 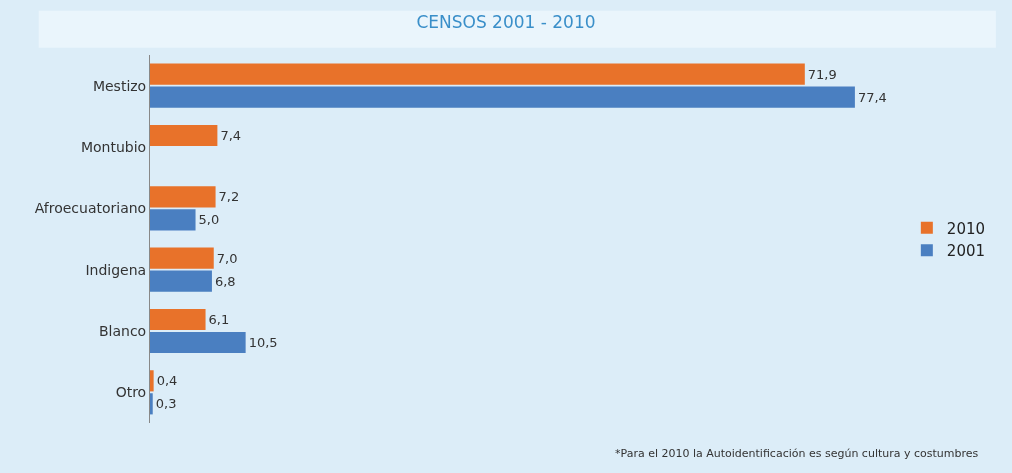 What do you see at coordinates (263, 342) in the screenshot?
I see `data-label: 10,5` at bounding box center [263, 342].